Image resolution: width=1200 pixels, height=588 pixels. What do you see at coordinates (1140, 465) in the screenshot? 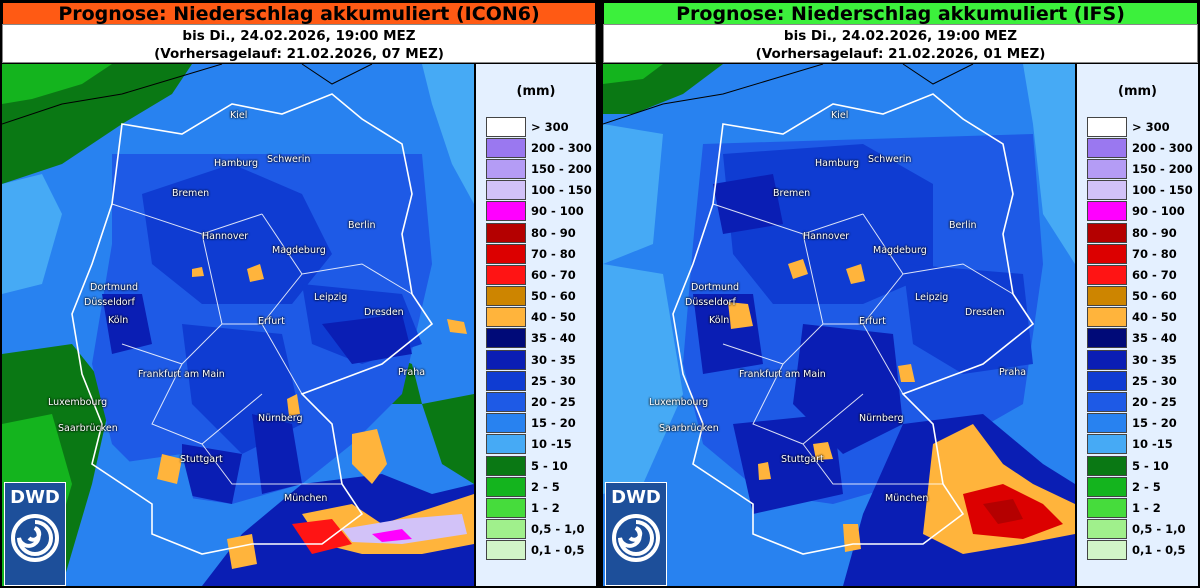
I see `legend-row: 5 - 10` at bounding box center [1140, 465].